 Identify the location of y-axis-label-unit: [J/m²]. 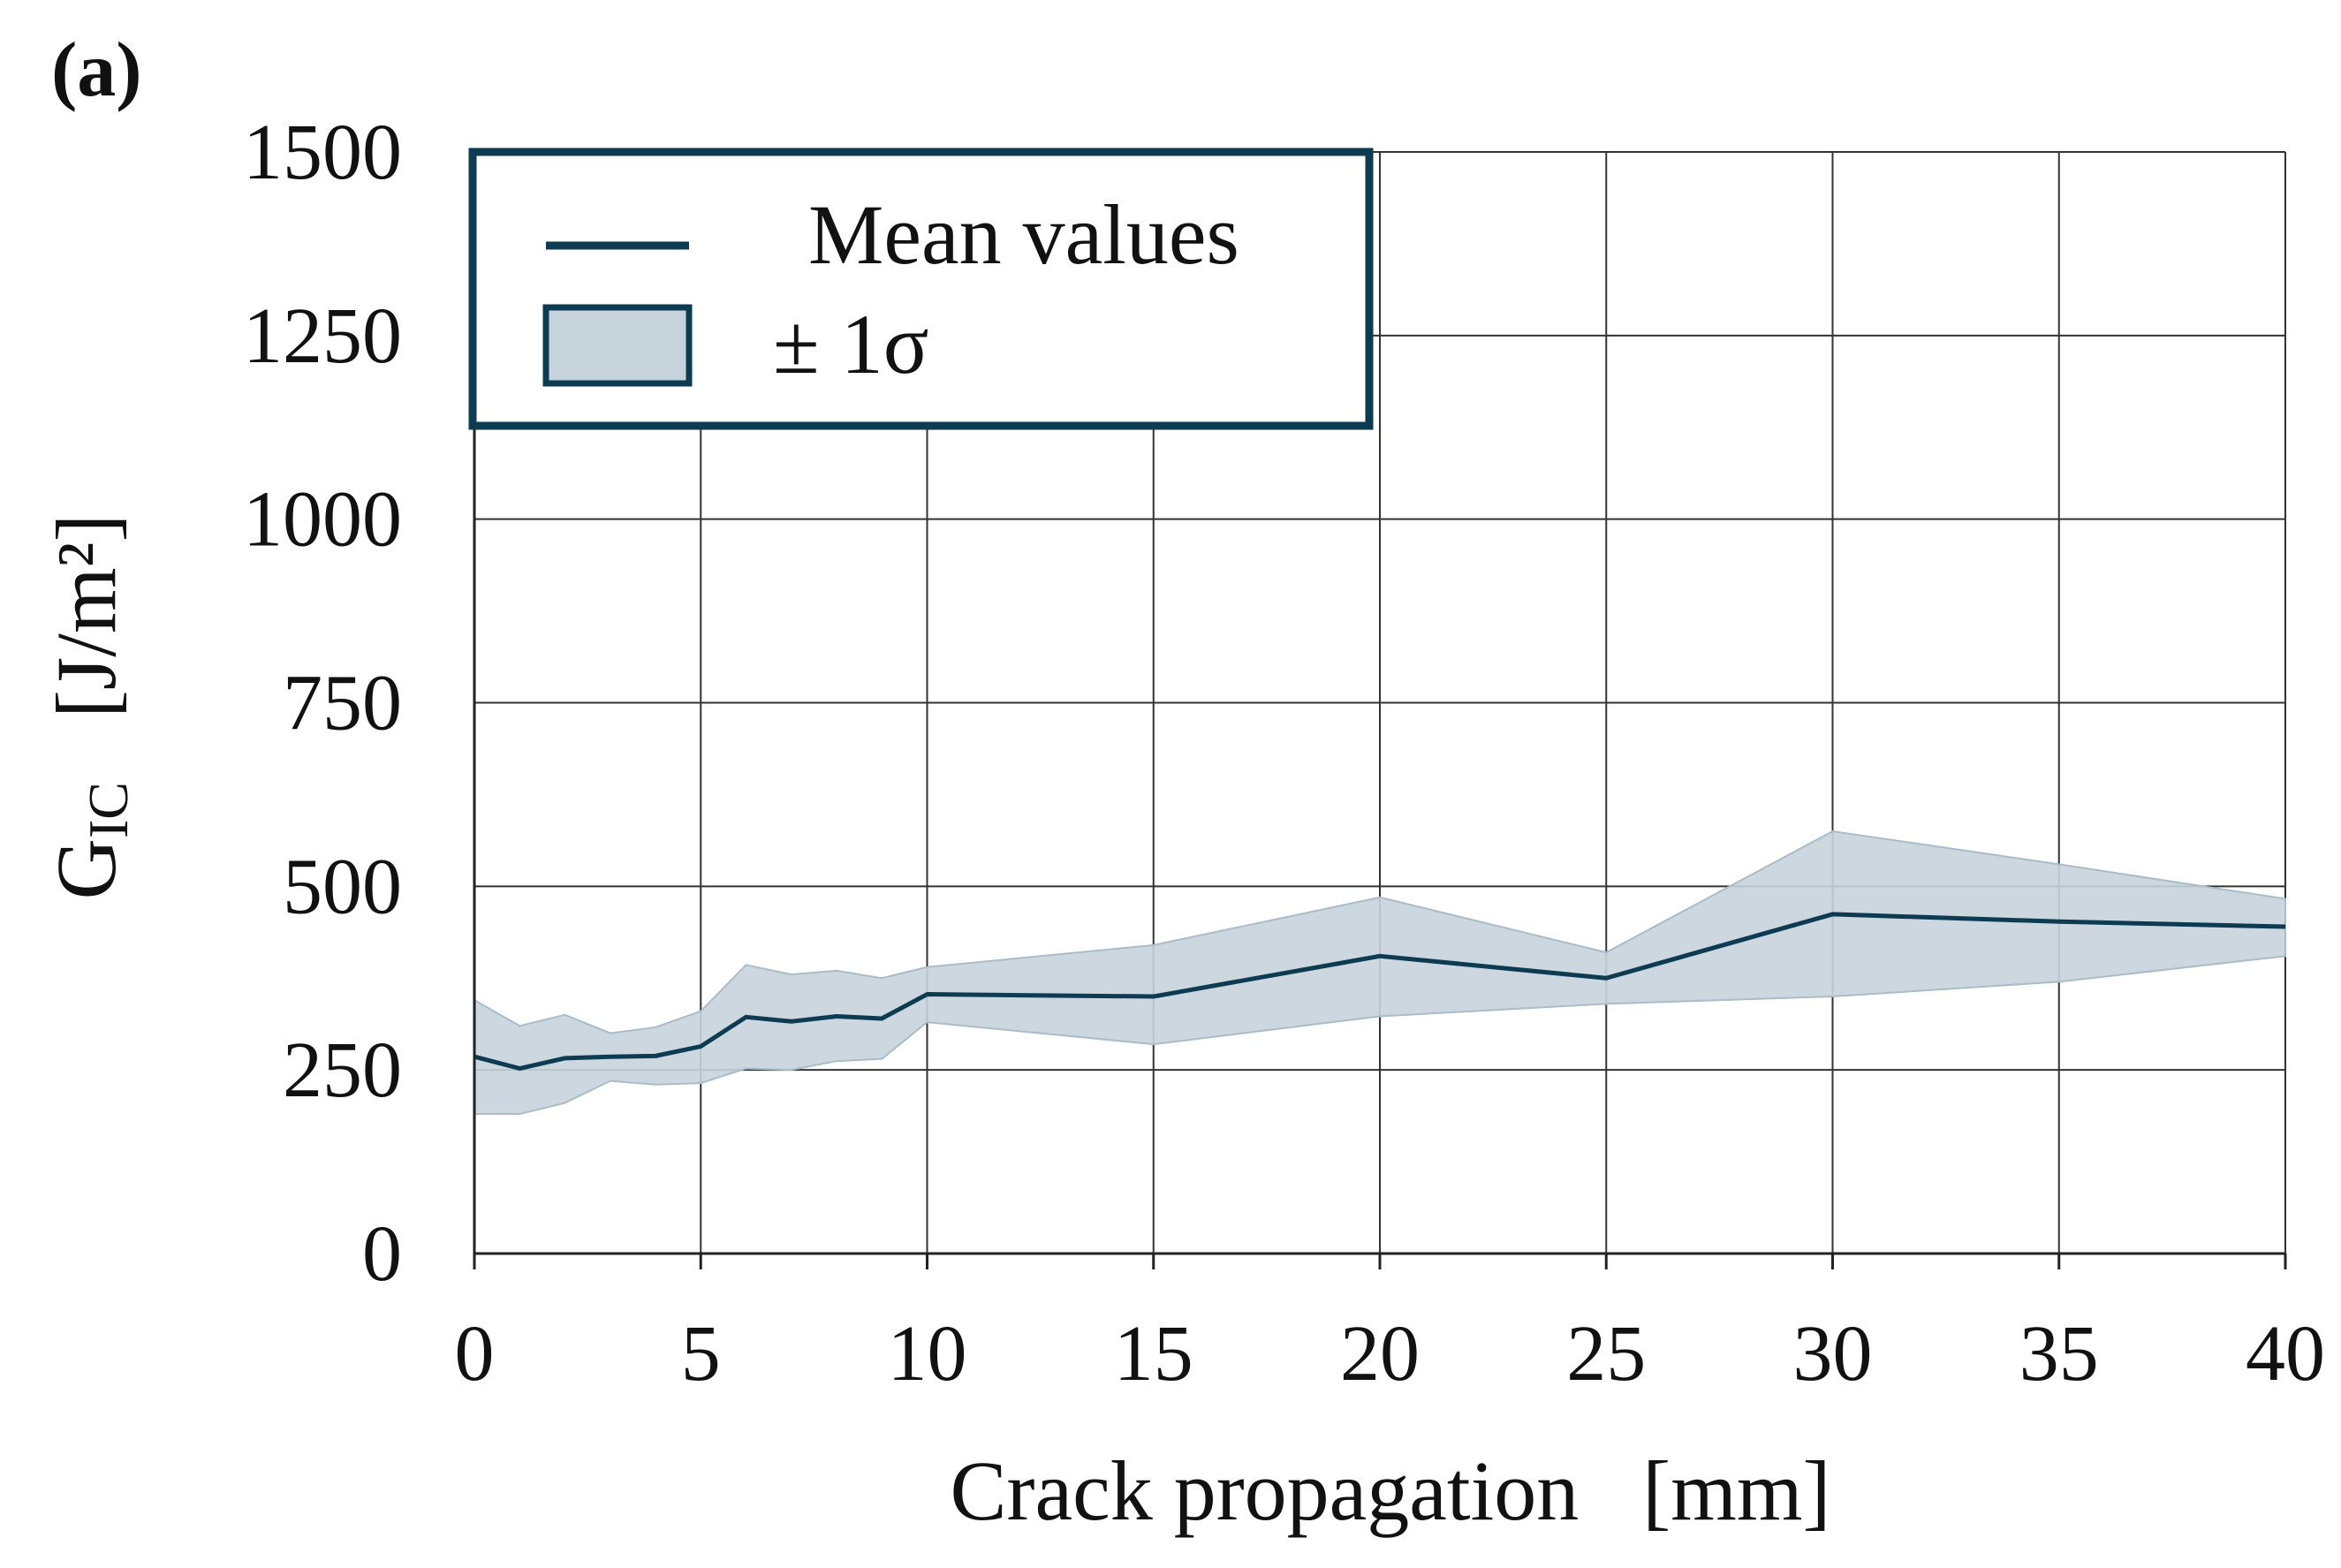
(86, 616).